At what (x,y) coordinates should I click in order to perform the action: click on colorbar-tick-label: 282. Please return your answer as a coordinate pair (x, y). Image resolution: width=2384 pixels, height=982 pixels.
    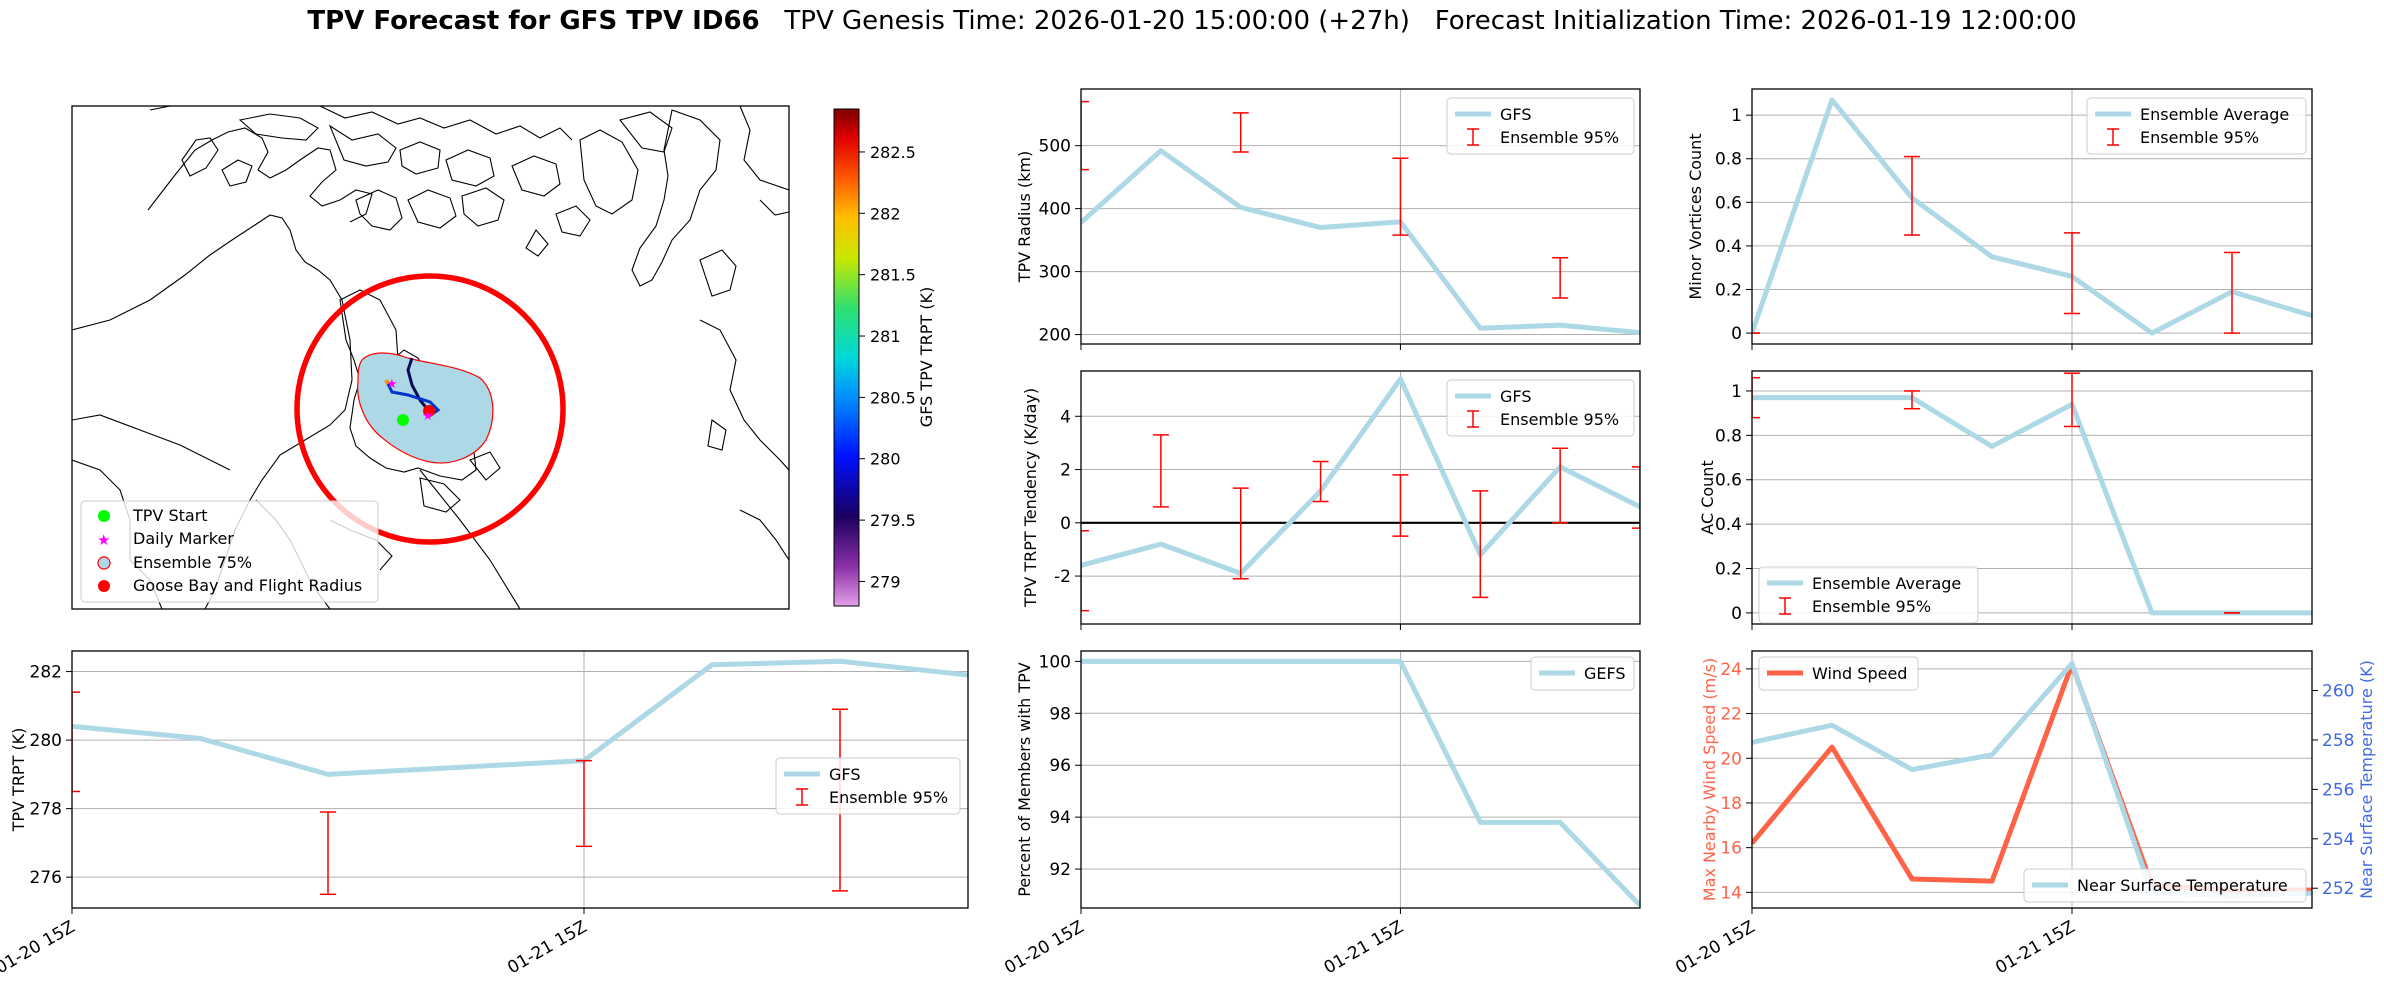
    Looking at the image, I should click on (885, 213).